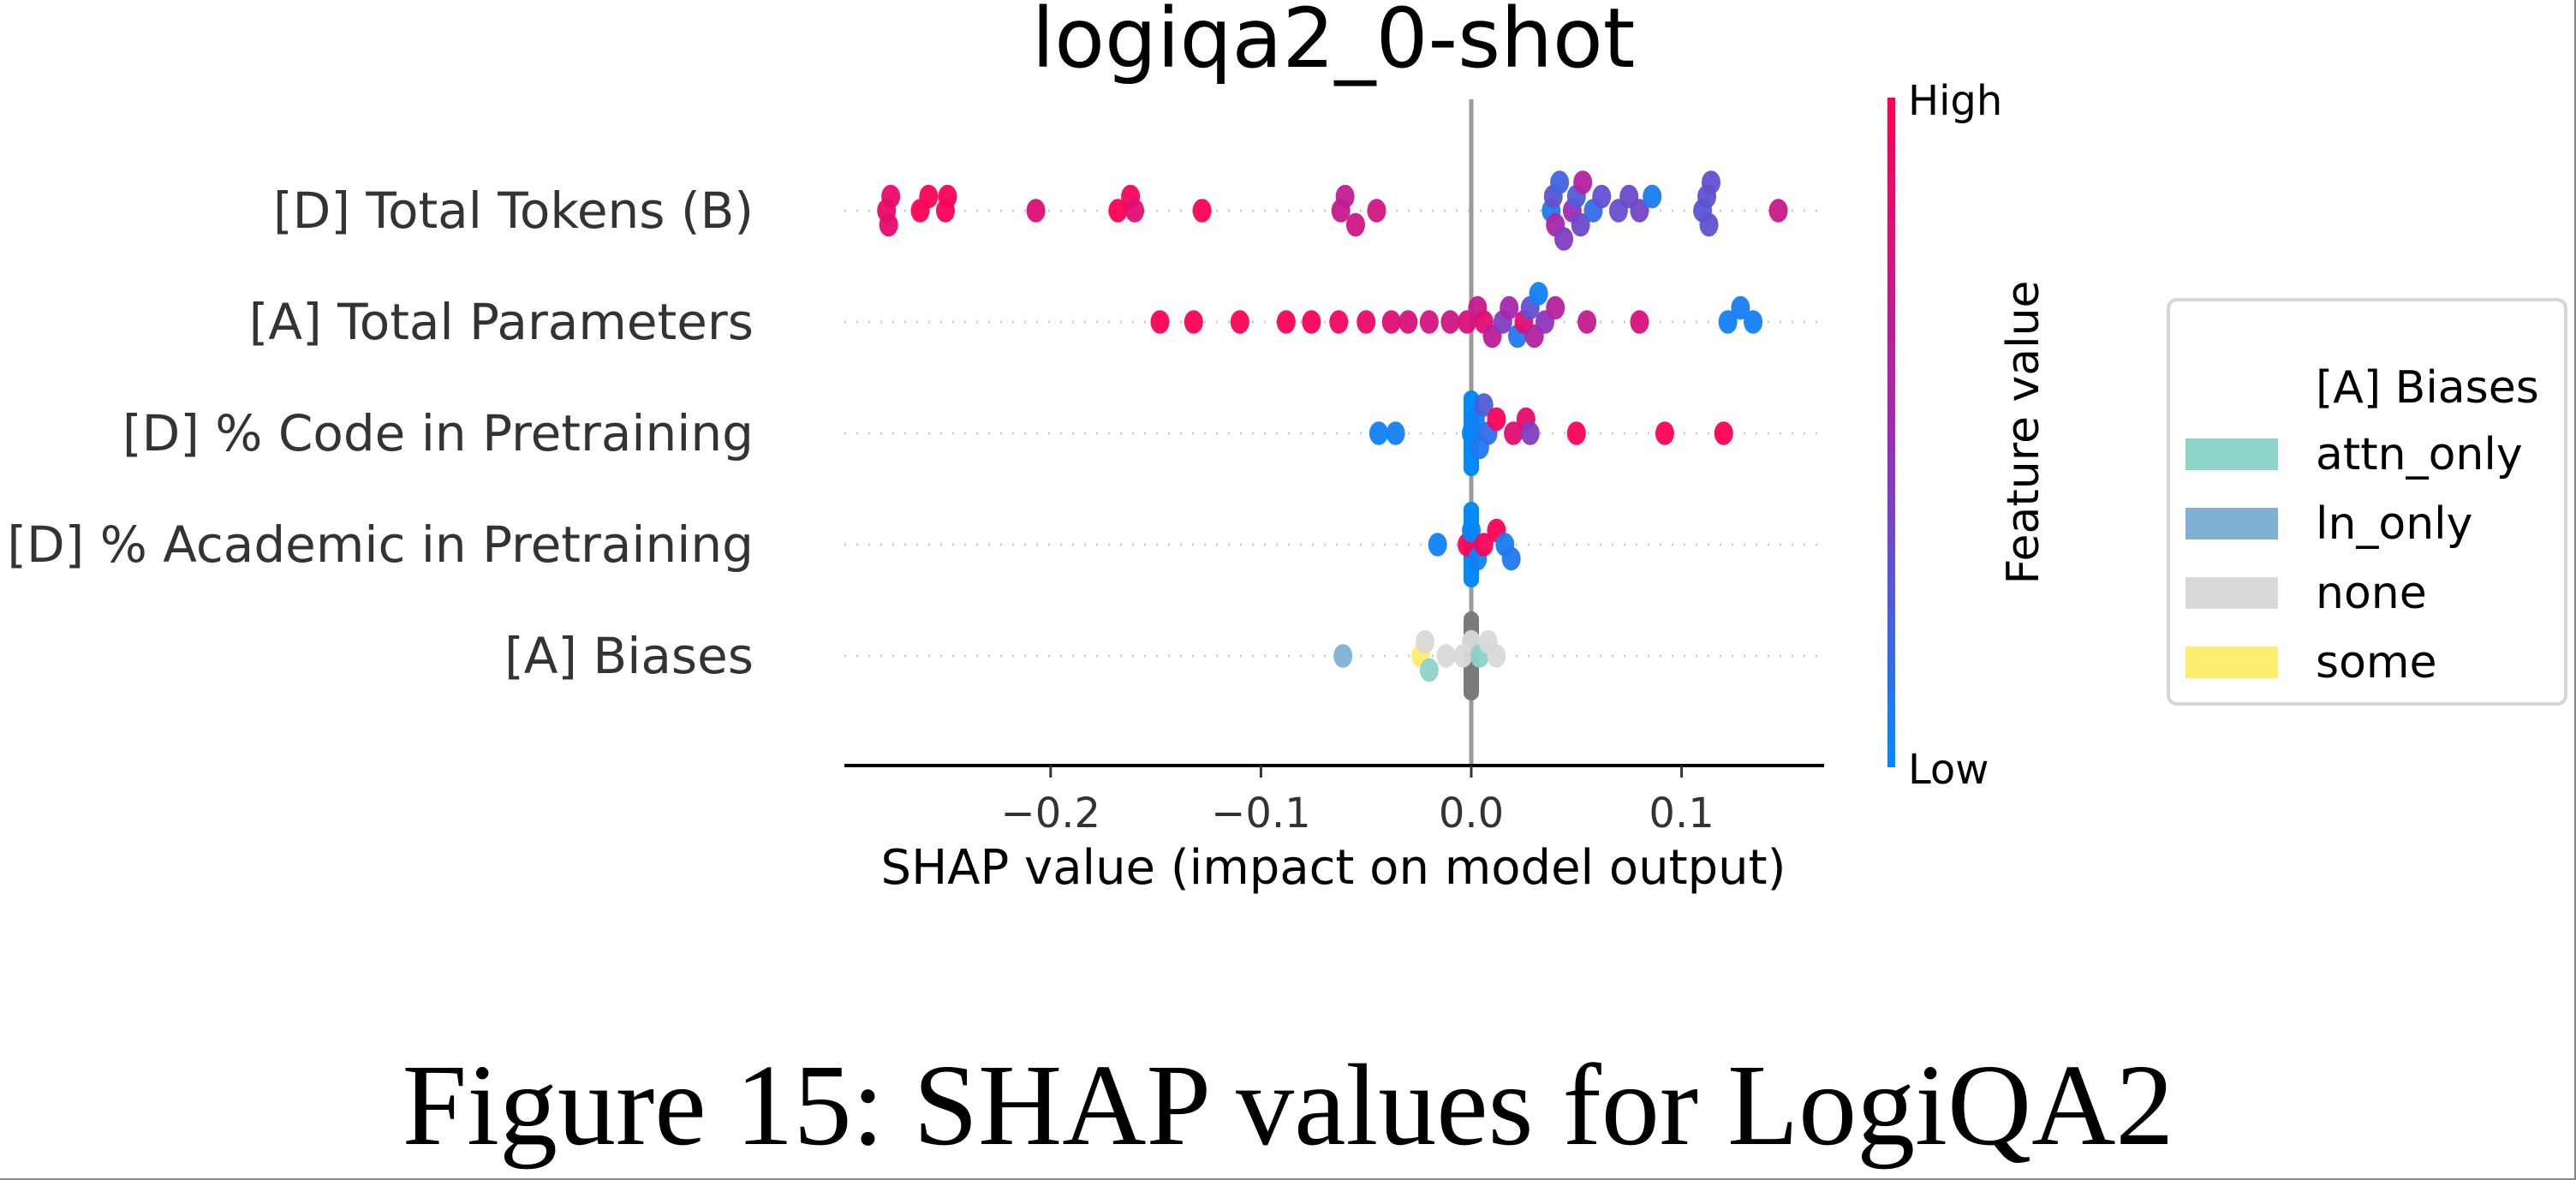  Describe the element at coordinates (438, 433) in the screenshot. I see `feature-label: [D] % Code in Pretraining` at that location.